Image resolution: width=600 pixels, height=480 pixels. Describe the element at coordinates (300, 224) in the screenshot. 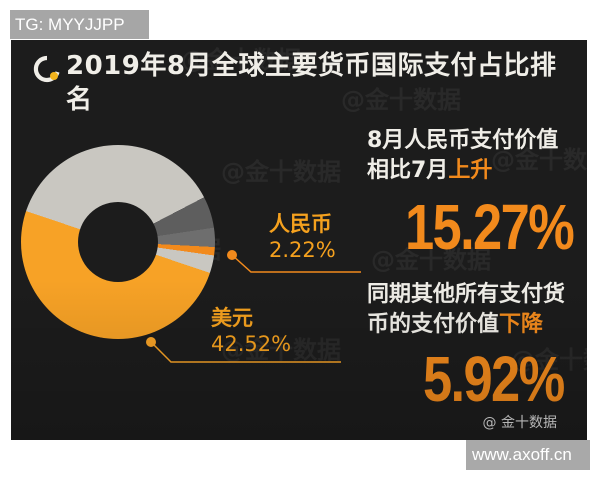

I see `rmb-label: 人民币` at that location.